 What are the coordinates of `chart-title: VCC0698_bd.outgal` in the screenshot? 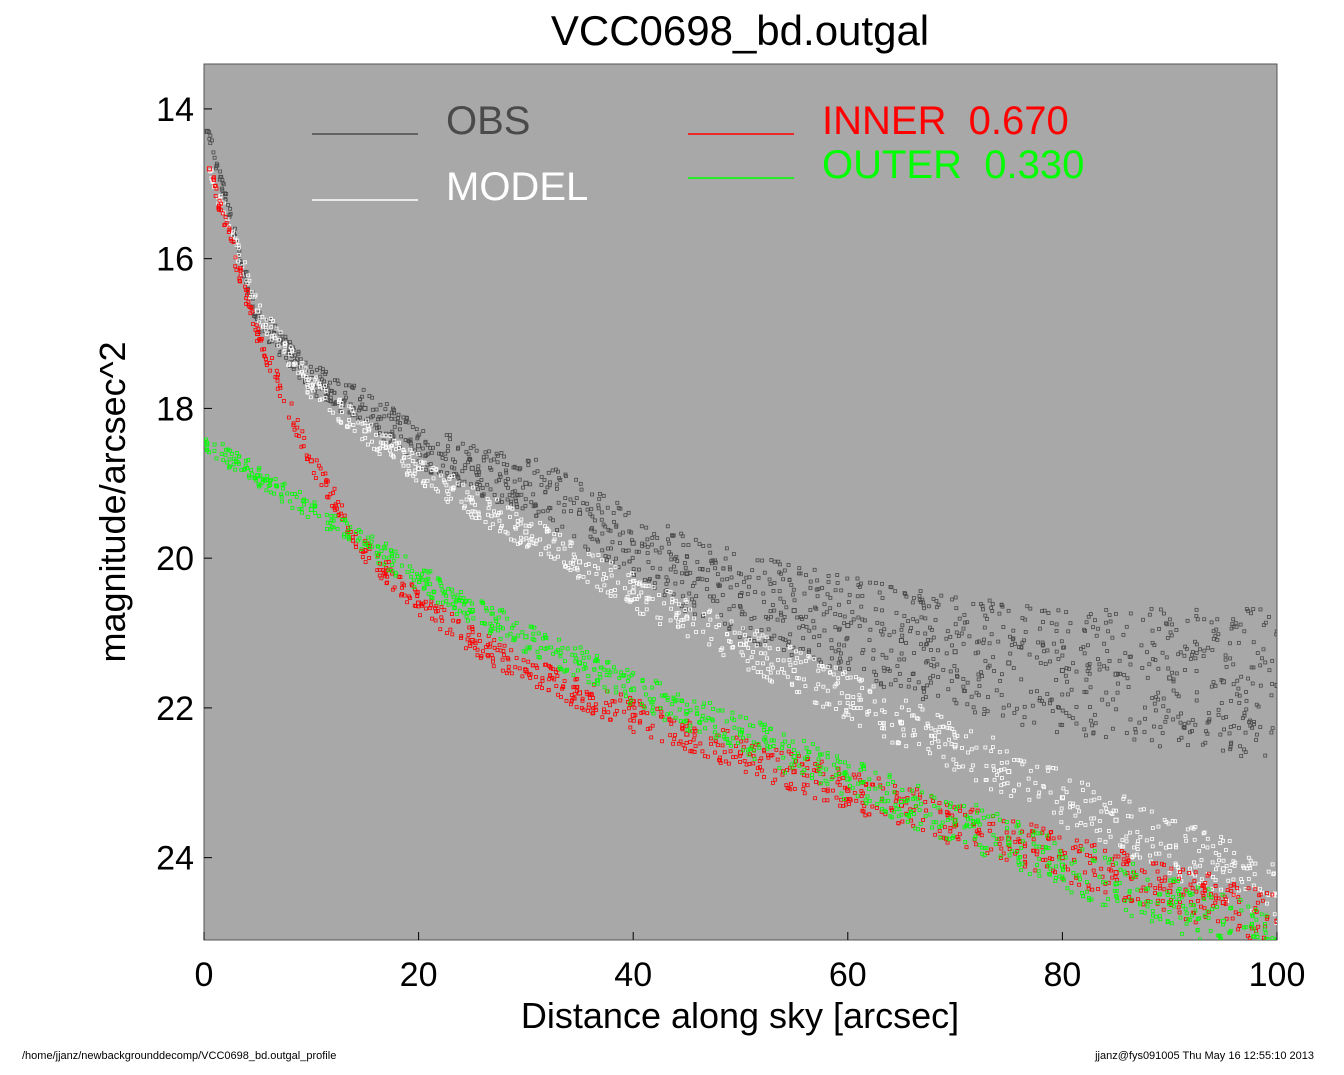 It's located at (740, 30).